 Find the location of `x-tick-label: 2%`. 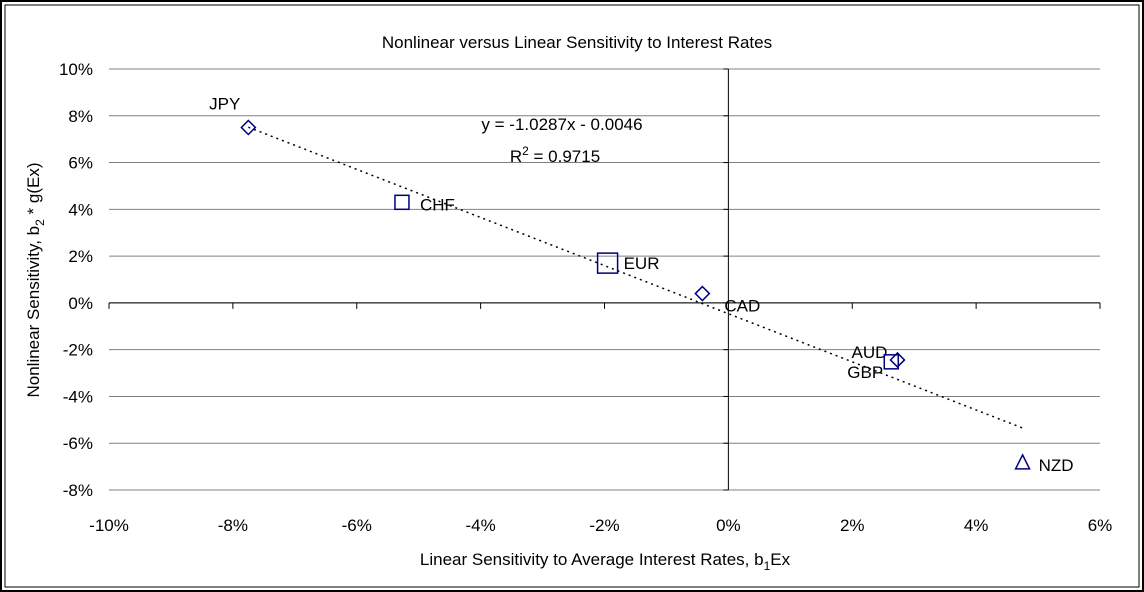

x-tick-label: 2% is located at coordinates (852, 525).